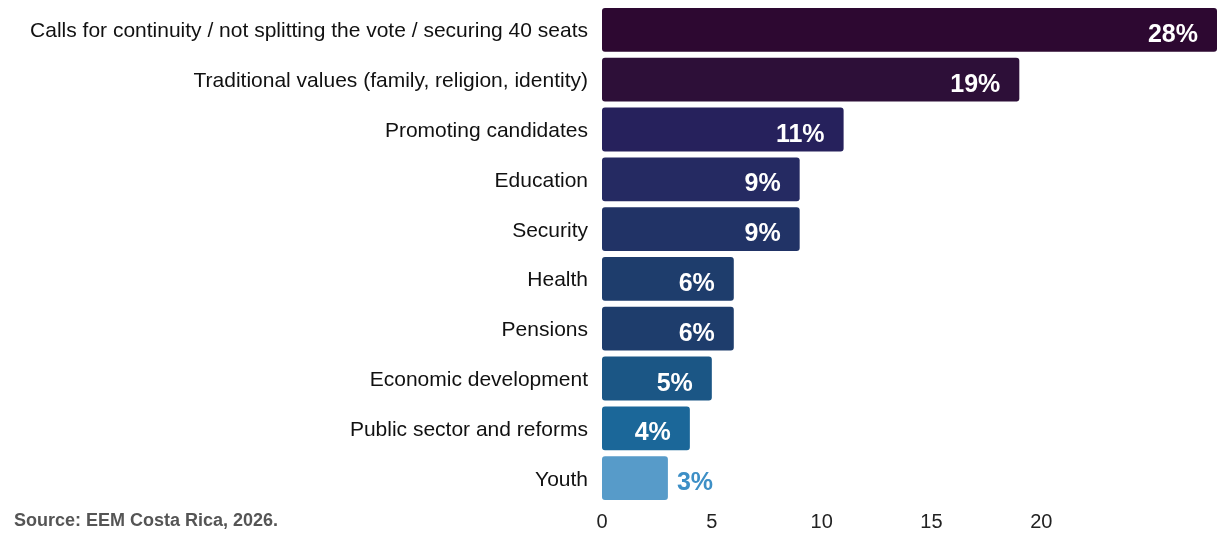 This screenshot has height=533, width=1217. I want to click on y-tick-label: Calls for continuity / not splitting the vote / securing 40 seats, so click(309, 30).